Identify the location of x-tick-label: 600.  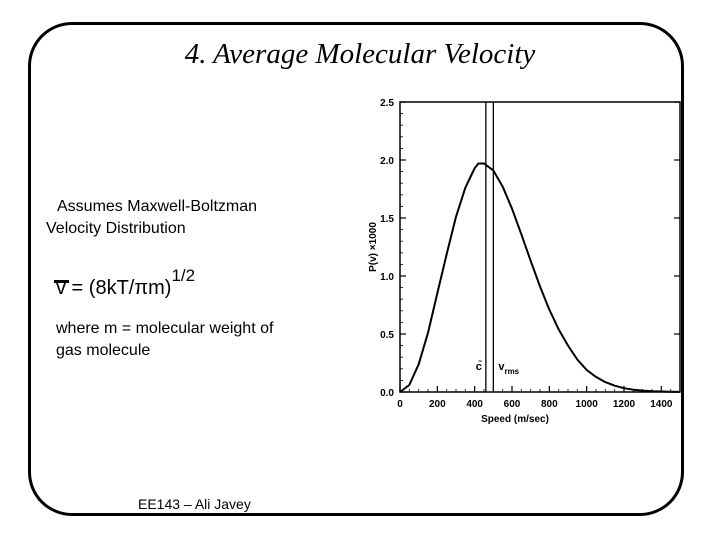
(512, 404).